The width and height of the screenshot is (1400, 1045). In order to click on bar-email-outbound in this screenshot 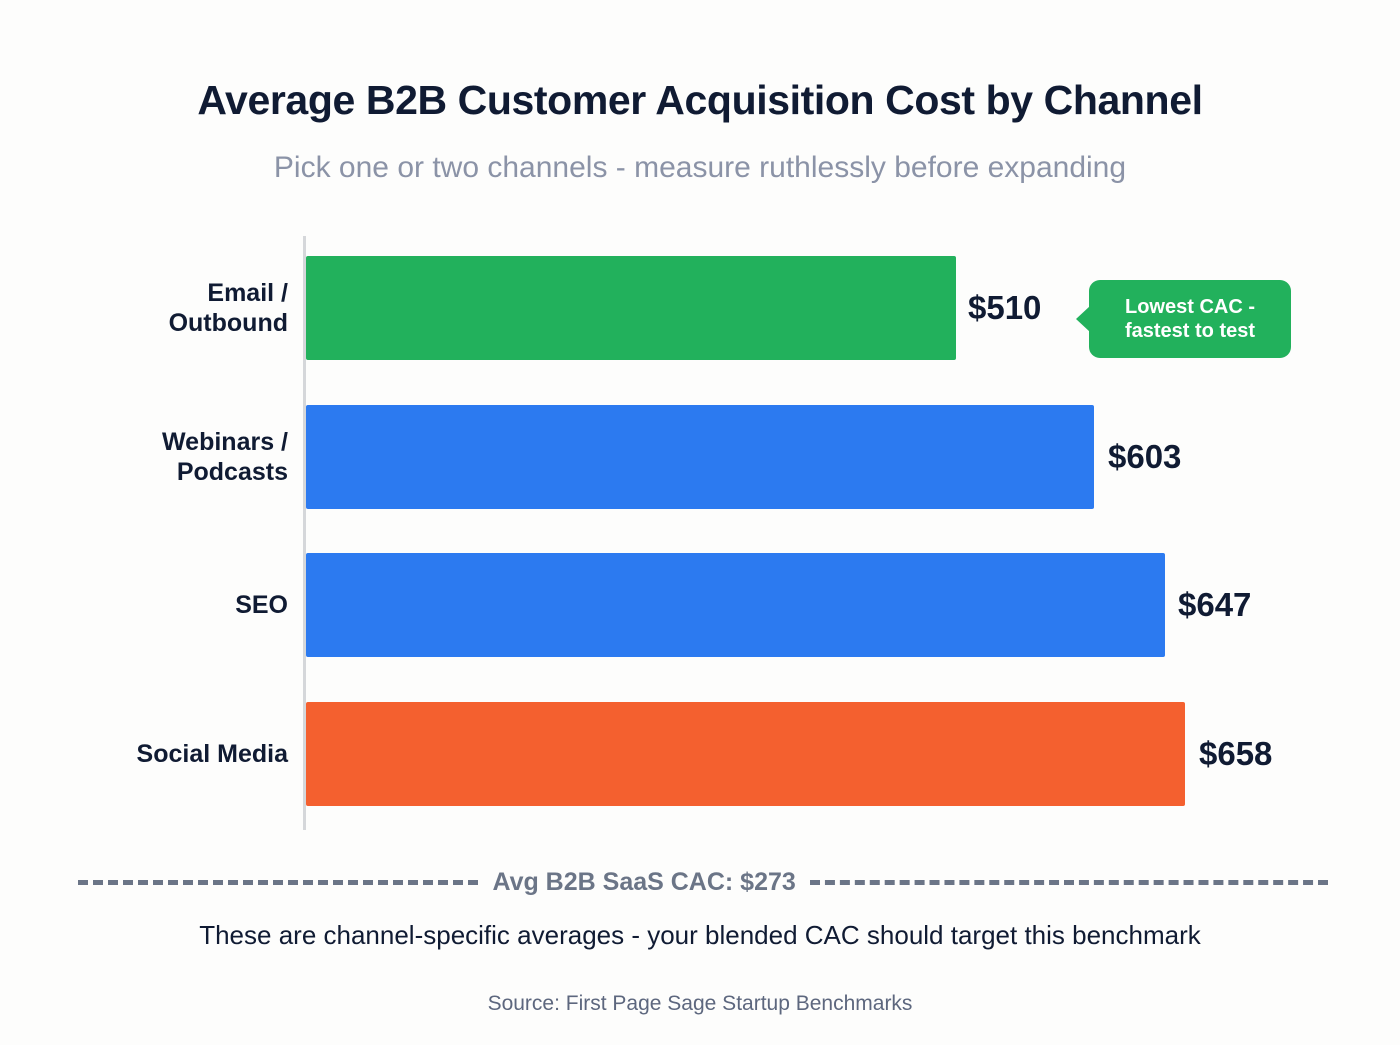, I will do `click(631, 308)`.